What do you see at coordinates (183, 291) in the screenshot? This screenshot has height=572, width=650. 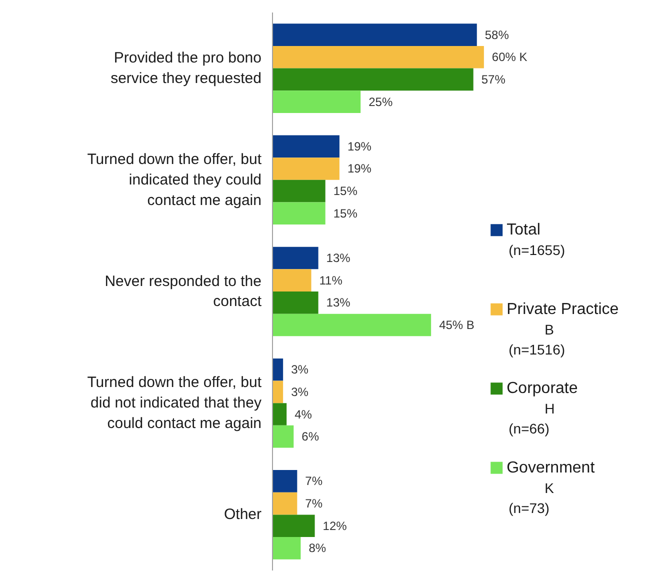 I see `y-tick-label: Never responded to the contact` at bounding box center [183, 291].